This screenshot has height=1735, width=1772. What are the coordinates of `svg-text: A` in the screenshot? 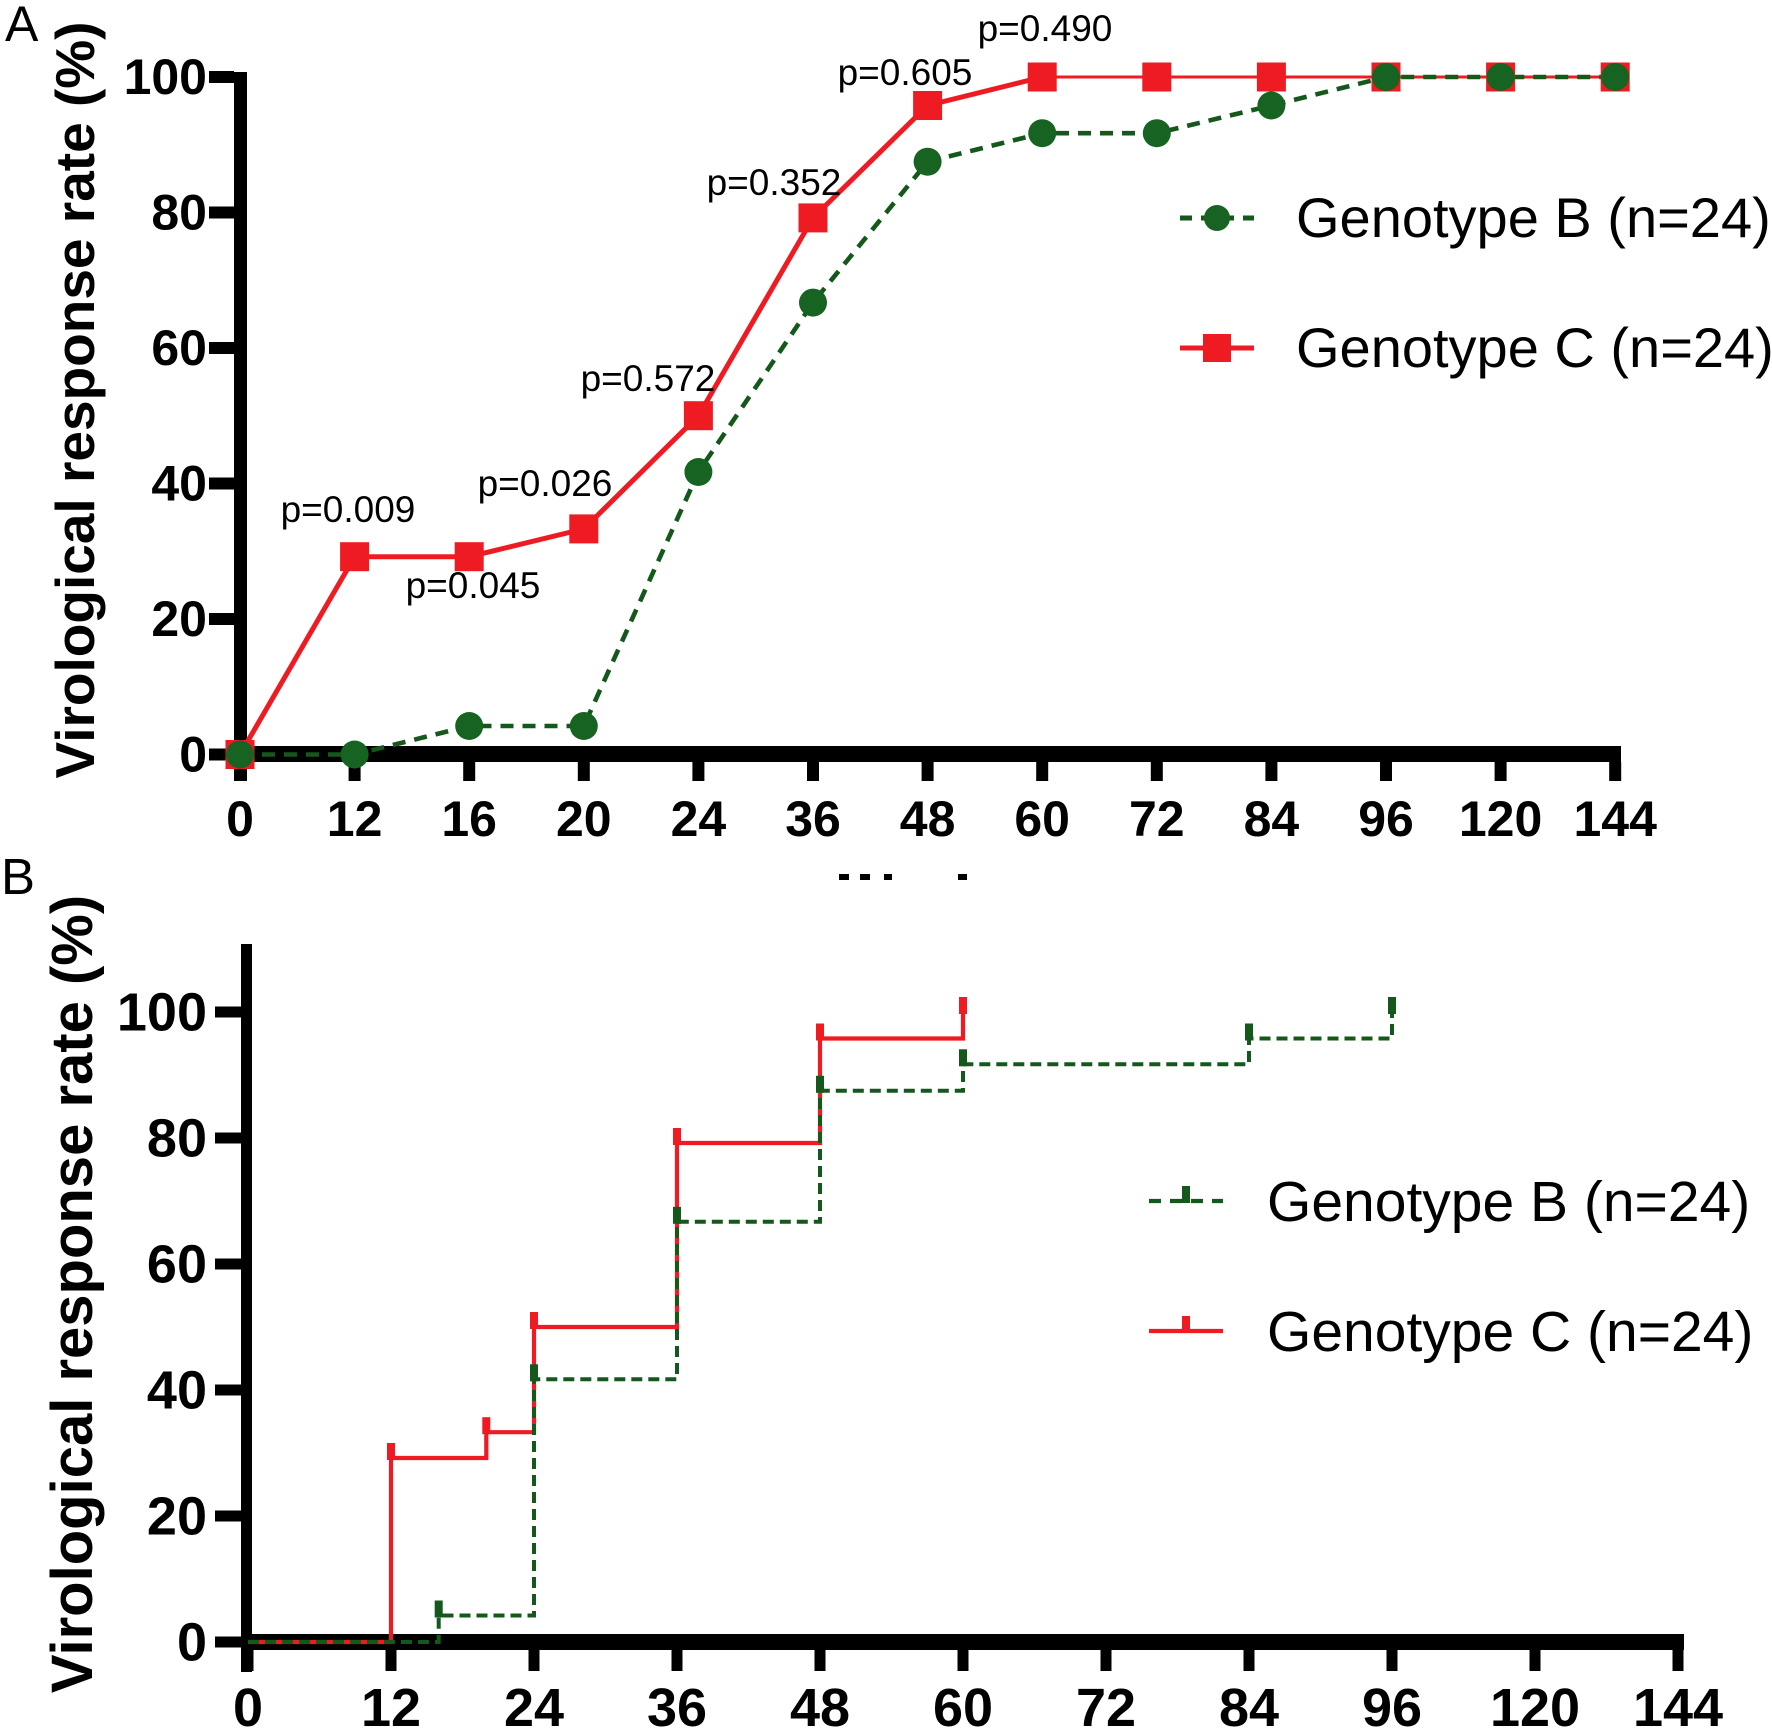 It's located at (22, 26).